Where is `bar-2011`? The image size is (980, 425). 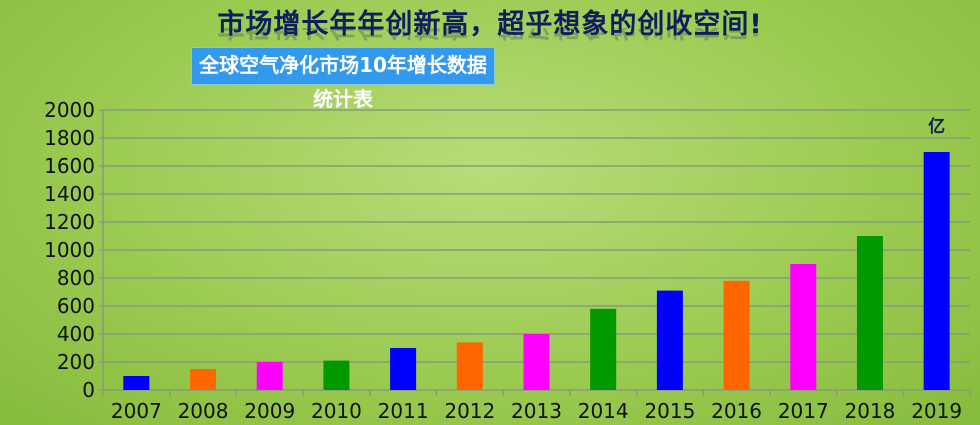 bar-2011 is located at coordinates (403, 369).